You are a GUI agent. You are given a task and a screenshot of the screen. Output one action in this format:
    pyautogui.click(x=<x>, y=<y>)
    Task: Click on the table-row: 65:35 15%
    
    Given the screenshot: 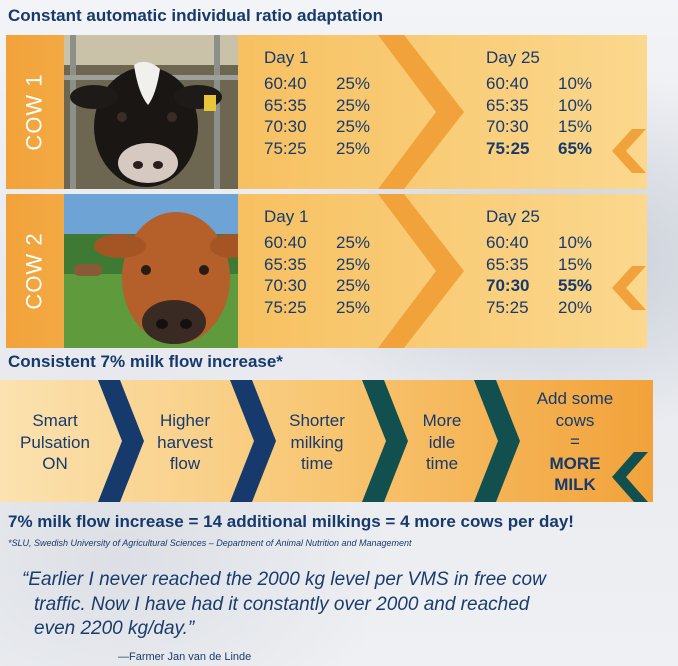 What is the action you would take?
    pyautogui.click(x=539, y=264)
    